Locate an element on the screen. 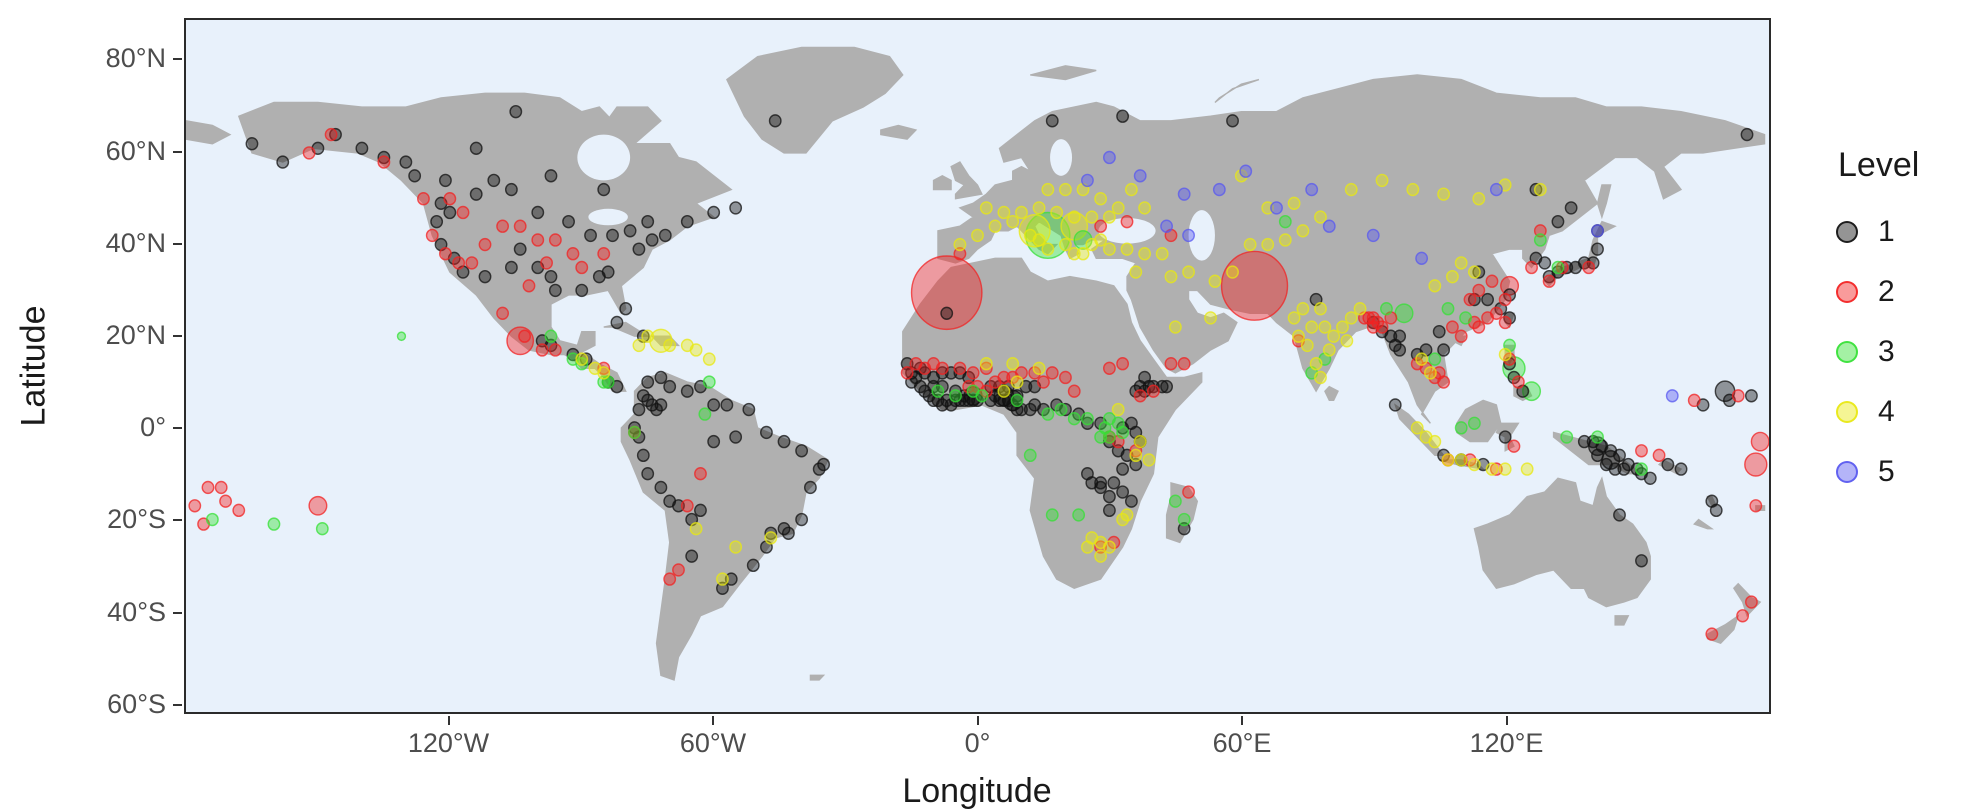 The height and width of the screenshot is (812, 1988). y-tick-label: 80°N is located at coordinates (135, 58).